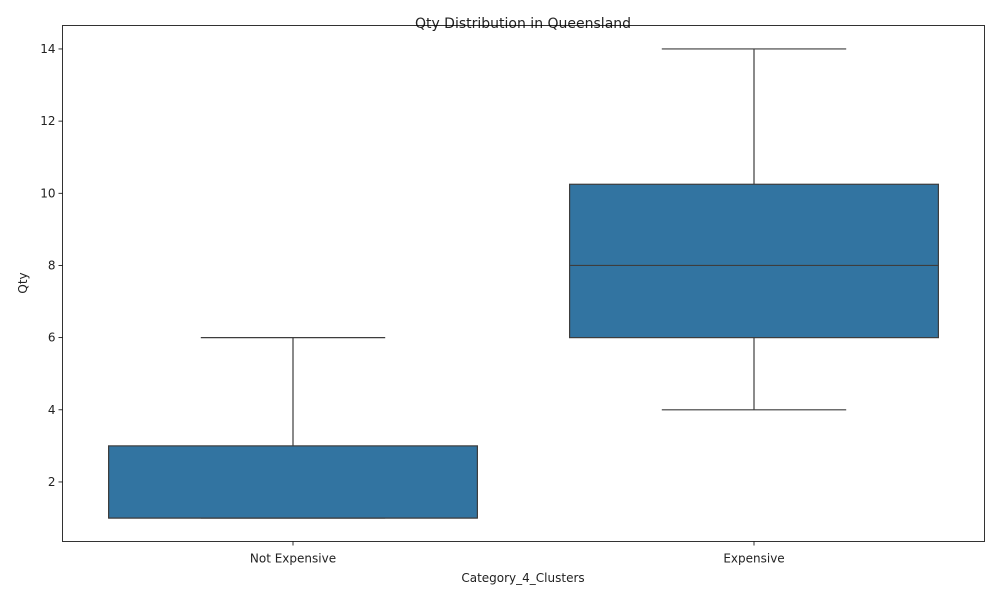  Describe the element at coordinates (47, 49) in the screenshot. I see `y-tick-label: 14` at that location.